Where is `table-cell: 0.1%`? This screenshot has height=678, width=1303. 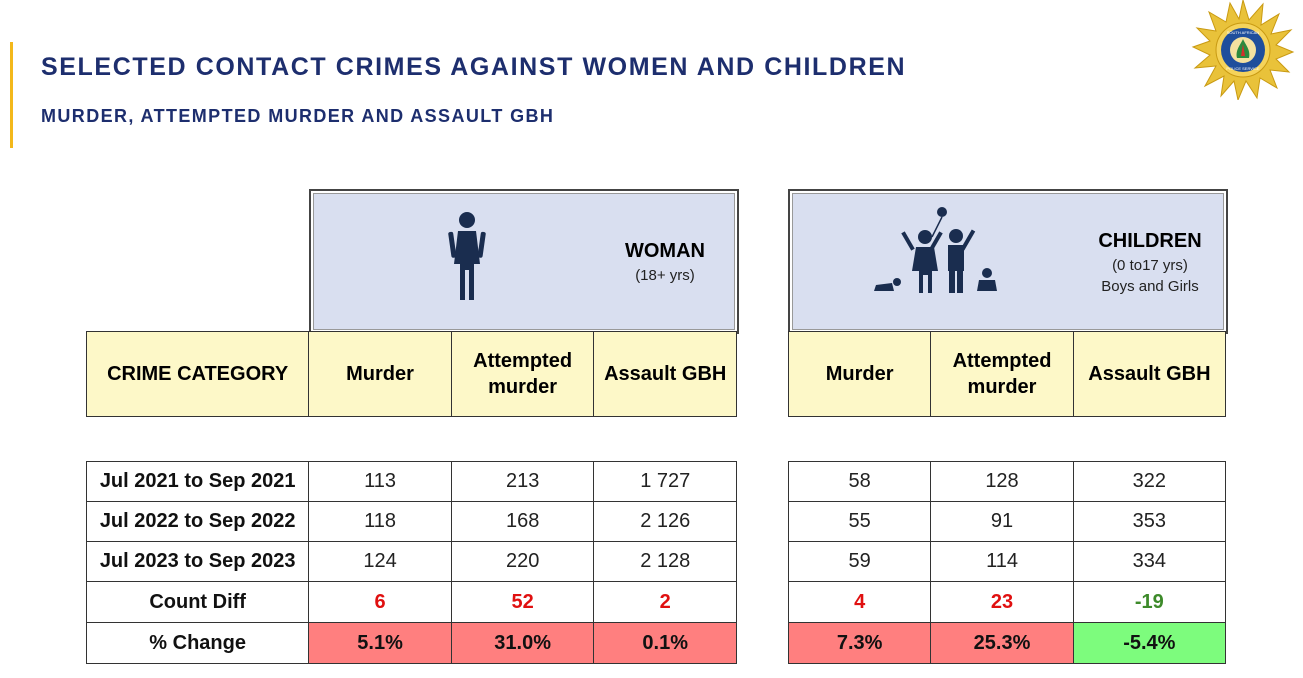
table-cell: 0.1% is located at coordinates (665, 643).